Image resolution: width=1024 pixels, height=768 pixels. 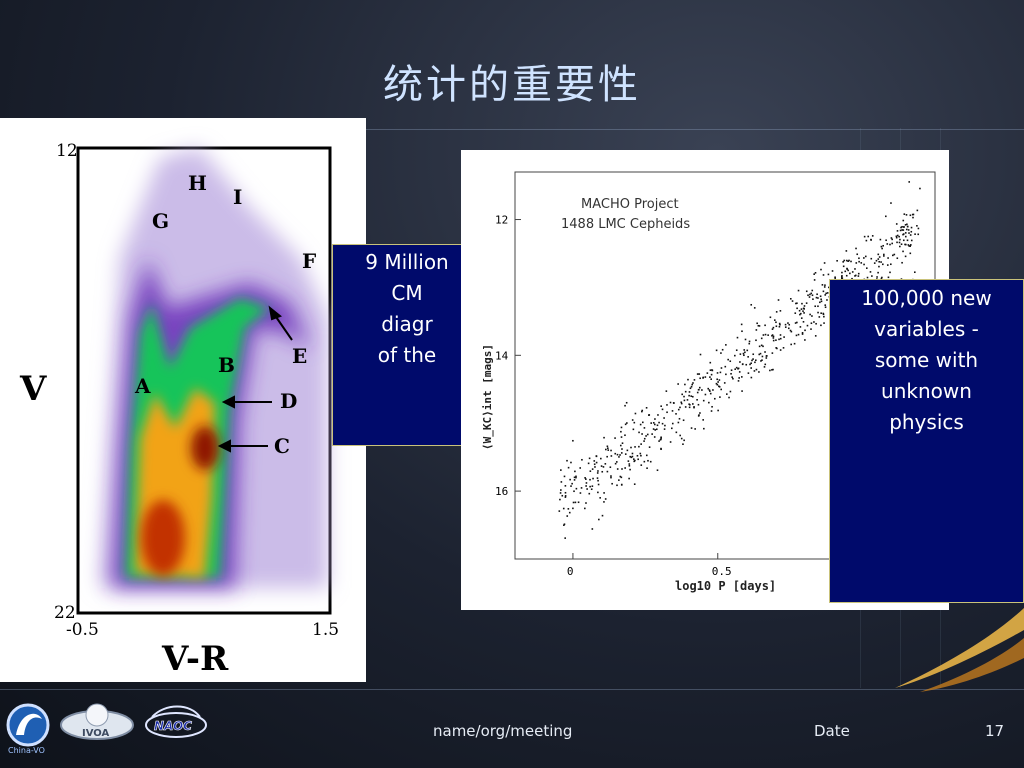 What do you see at coordinates (28, 729) in the screenshot?
I see `china-vo-logo: China-VO` at bounding box center [28, 729].